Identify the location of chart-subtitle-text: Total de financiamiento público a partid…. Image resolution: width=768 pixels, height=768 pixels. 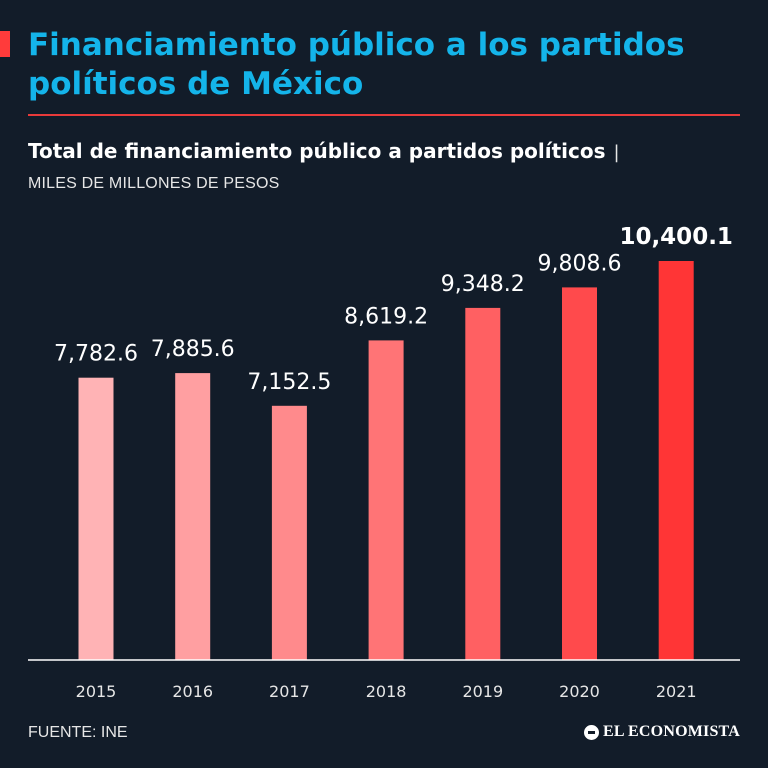
(317, 151).